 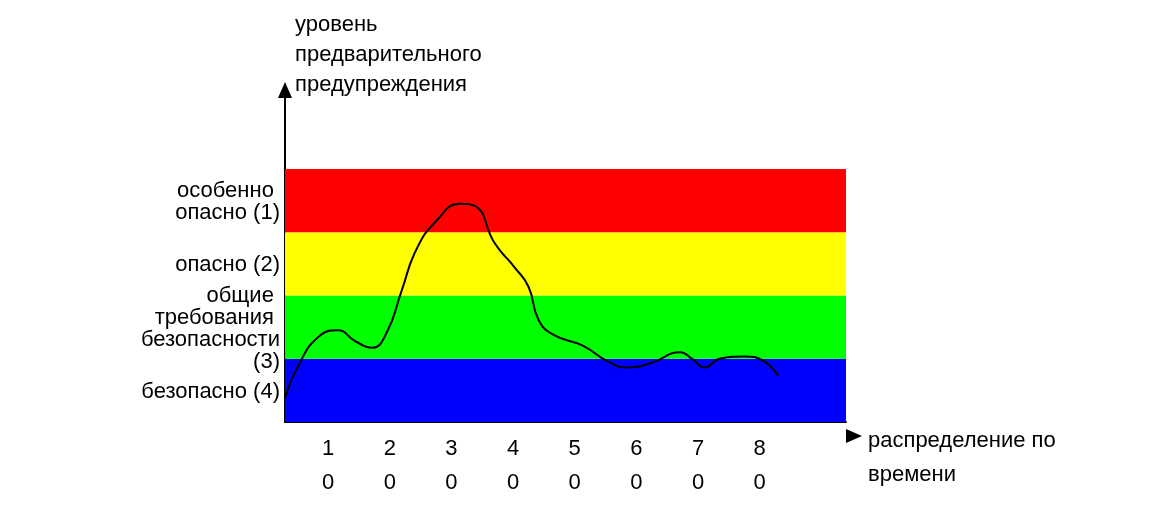 What do you see at coordinates (962, 456) in the screenshot?
I see `x-axis-title: распределение по времени` at bounding box center [962, 456].